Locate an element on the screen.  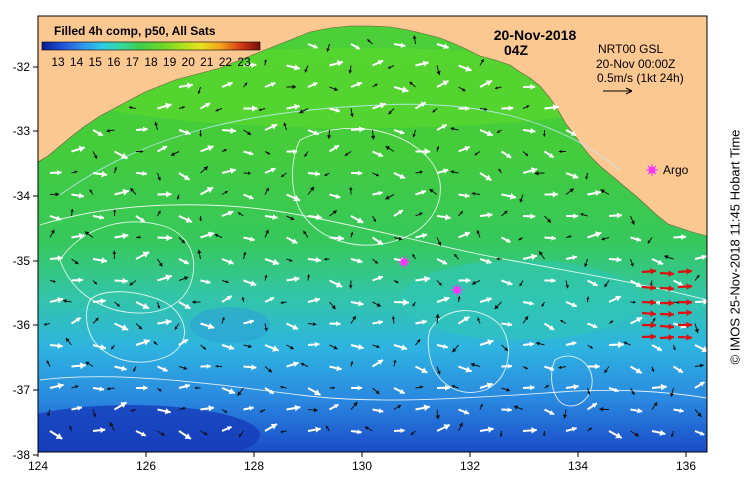
legend-tick-label: 16 is located at coordinates (114, 62).